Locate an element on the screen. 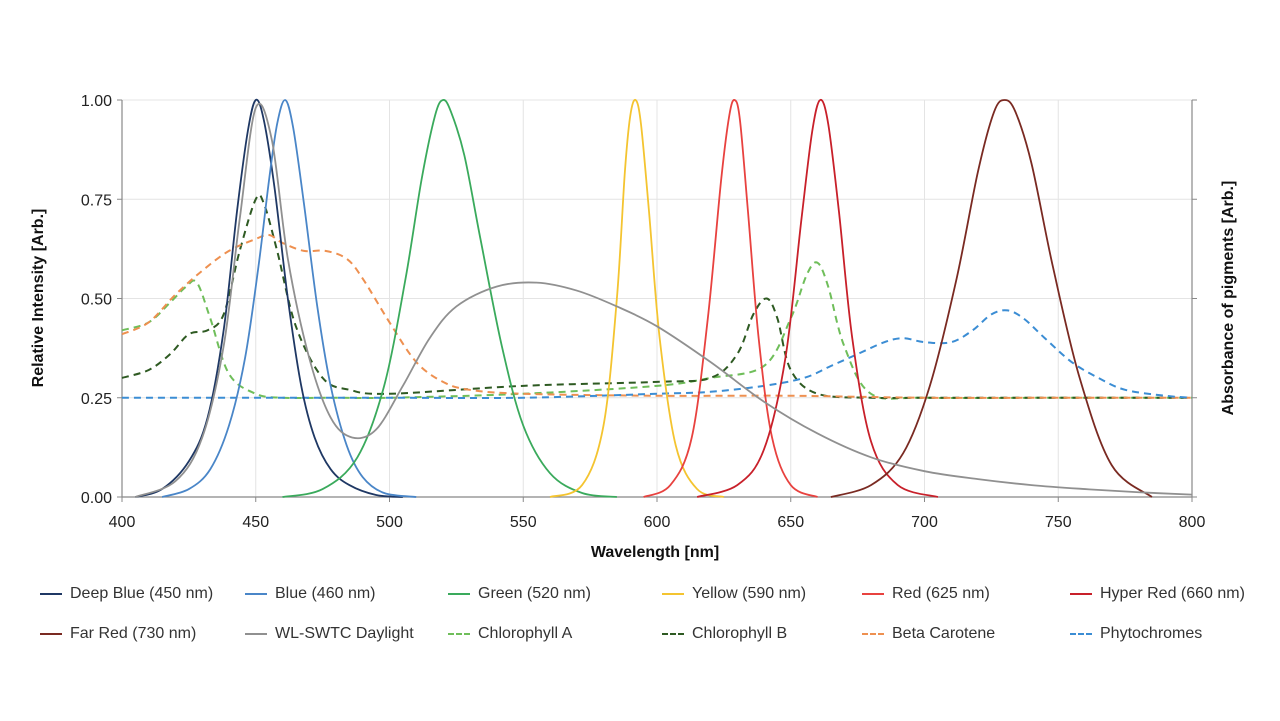 The image size is (1280, 721). legend-item-blue-460-nm: Blue (460 nm) is located at coordinates (310, 594).